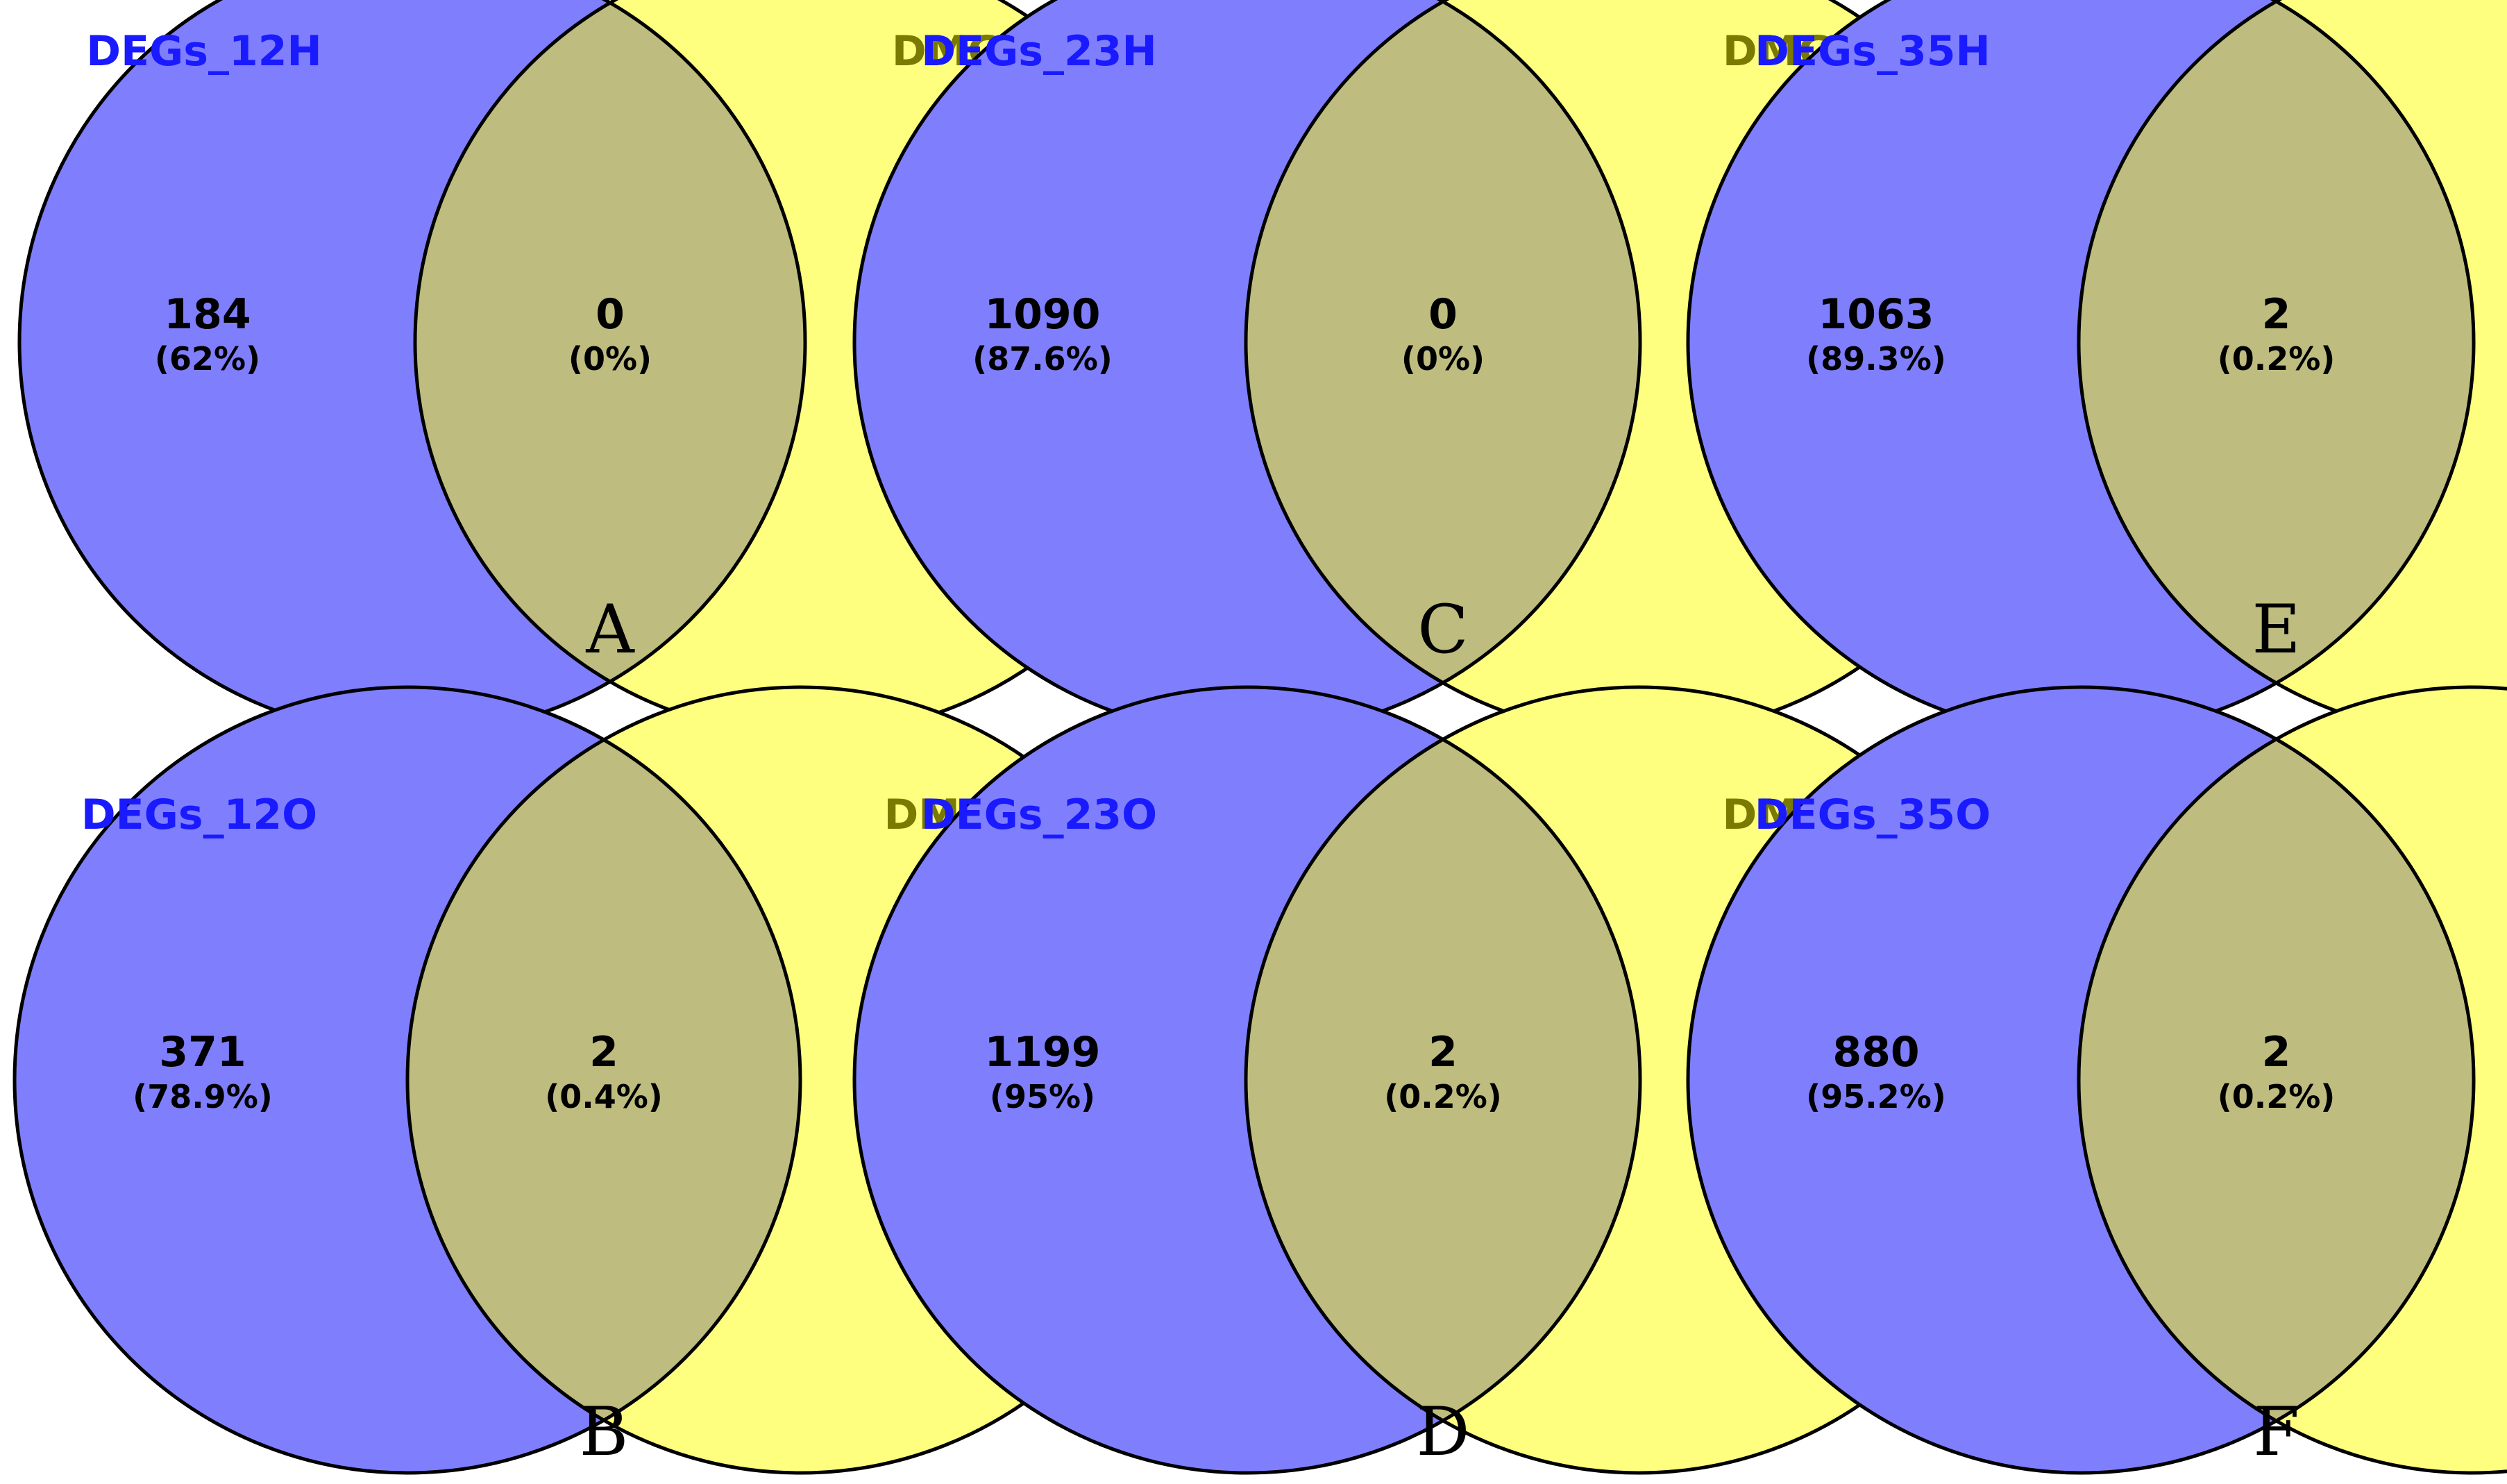 Image resolution: width=2507 pixels, height=1484 pixels. I want to click on left-set-label: DEGs_35O, so click(1873, 815).